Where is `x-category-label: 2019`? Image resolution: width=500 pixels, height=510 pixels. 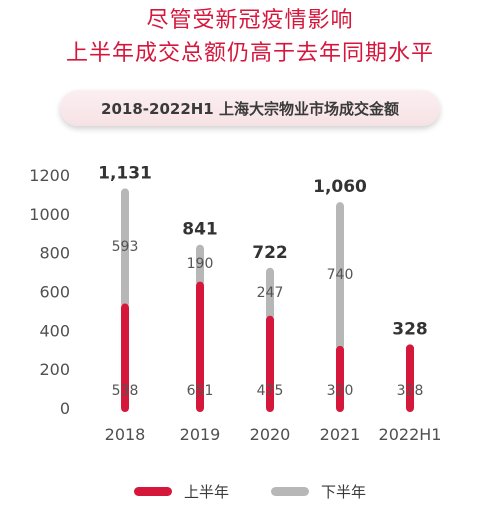
x-category-label: 2019 is located at coordinates (200, 434).